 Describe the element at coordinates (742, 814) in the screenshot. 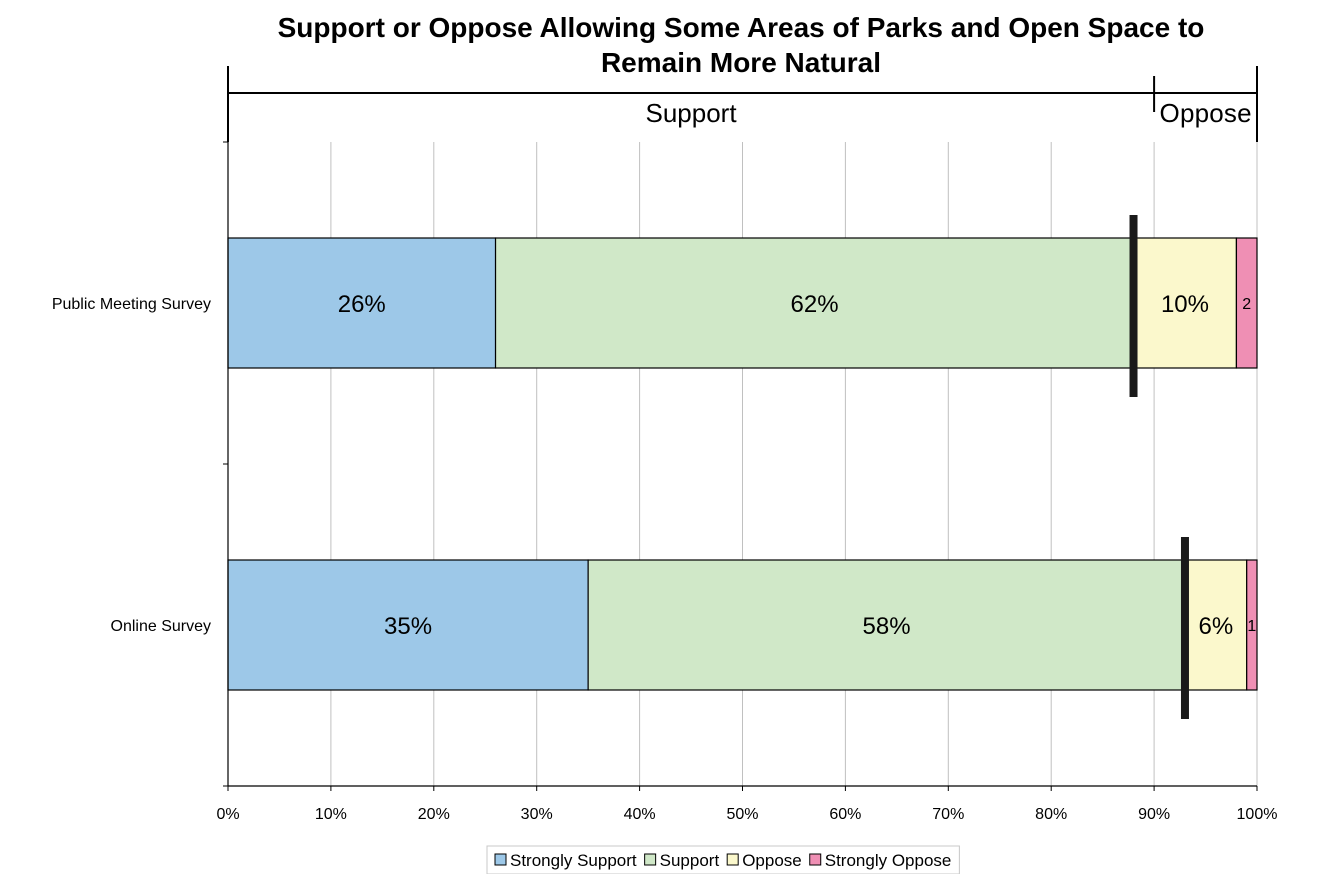

I see `x-tick-label: 50%` at that location.